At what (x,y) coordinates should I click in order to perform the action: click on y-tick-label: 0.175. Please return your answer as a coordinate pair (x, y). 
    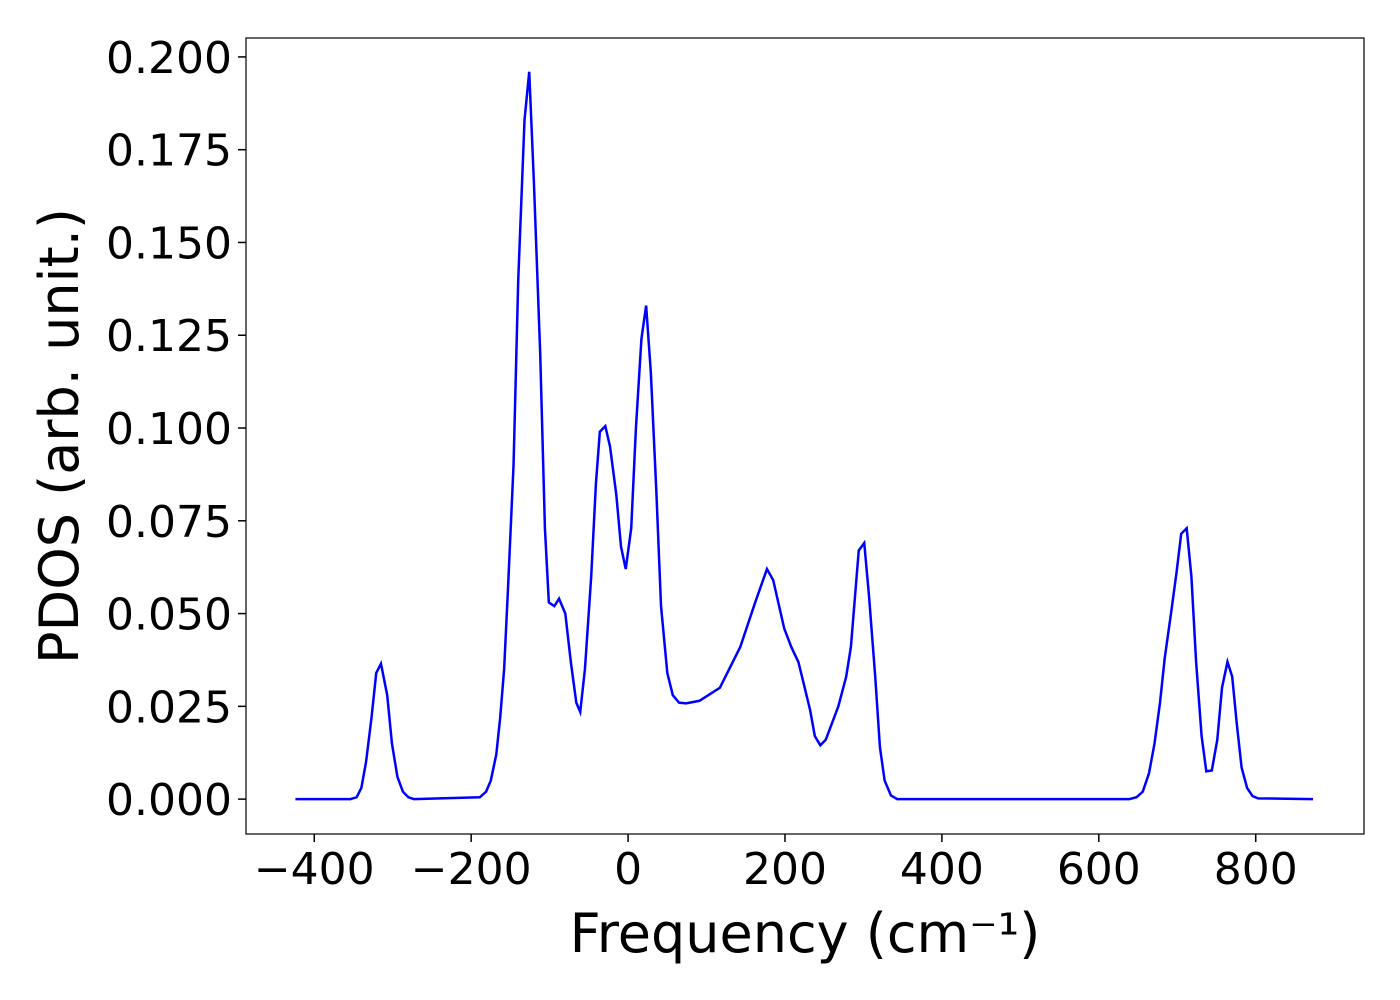
    Looking at the image, I should click on (169, 151).